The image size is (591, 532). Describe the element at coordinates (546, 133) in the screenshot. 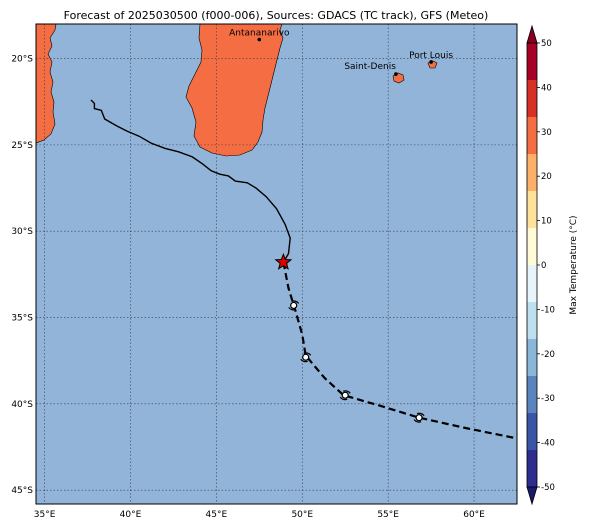

I see `colorbar-tick-label: 30` at that location.